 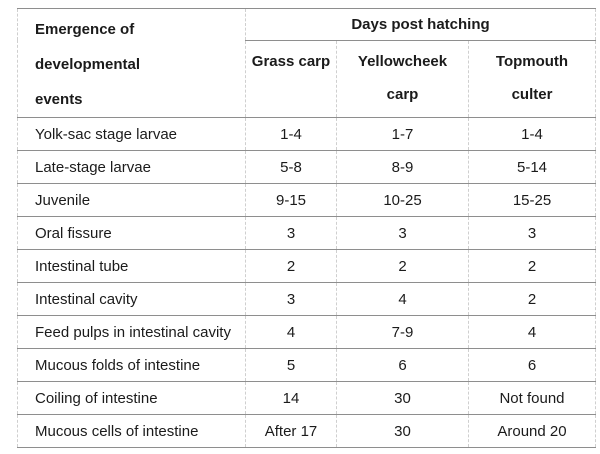 I want to click on cell-value: 5, so click(x=291, y=365).